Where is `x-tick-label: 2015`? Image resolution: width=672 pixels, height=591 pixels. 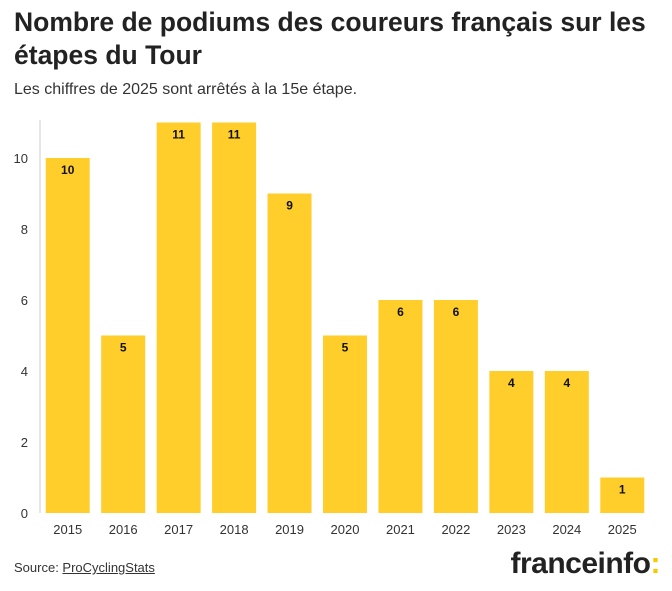
x-tick-label: 2015 is located at coordinates (67, 529).